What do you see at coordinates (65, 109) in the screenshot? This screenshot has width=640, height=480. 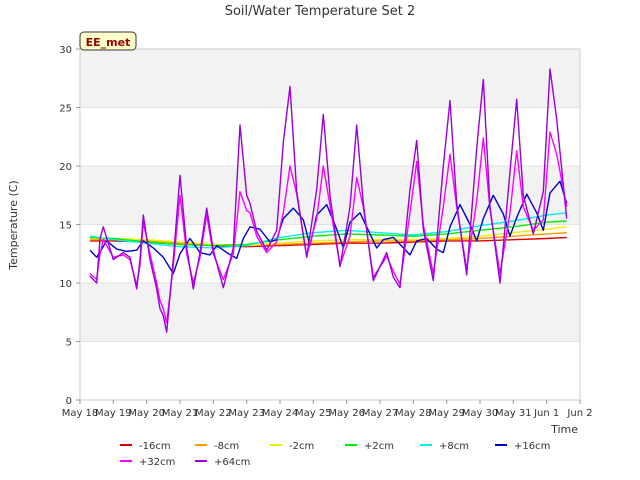 I see `y-tick-label: 25` at bounding box center [65, 109].